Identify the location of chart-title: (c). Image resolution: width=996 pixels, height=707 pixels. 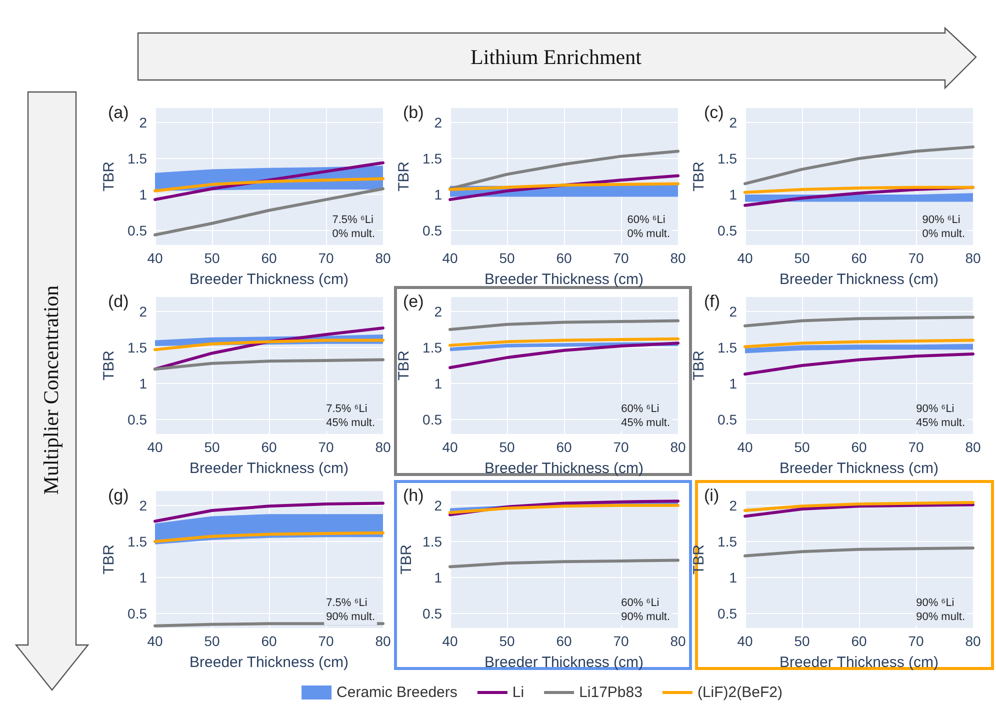
(714, 112).